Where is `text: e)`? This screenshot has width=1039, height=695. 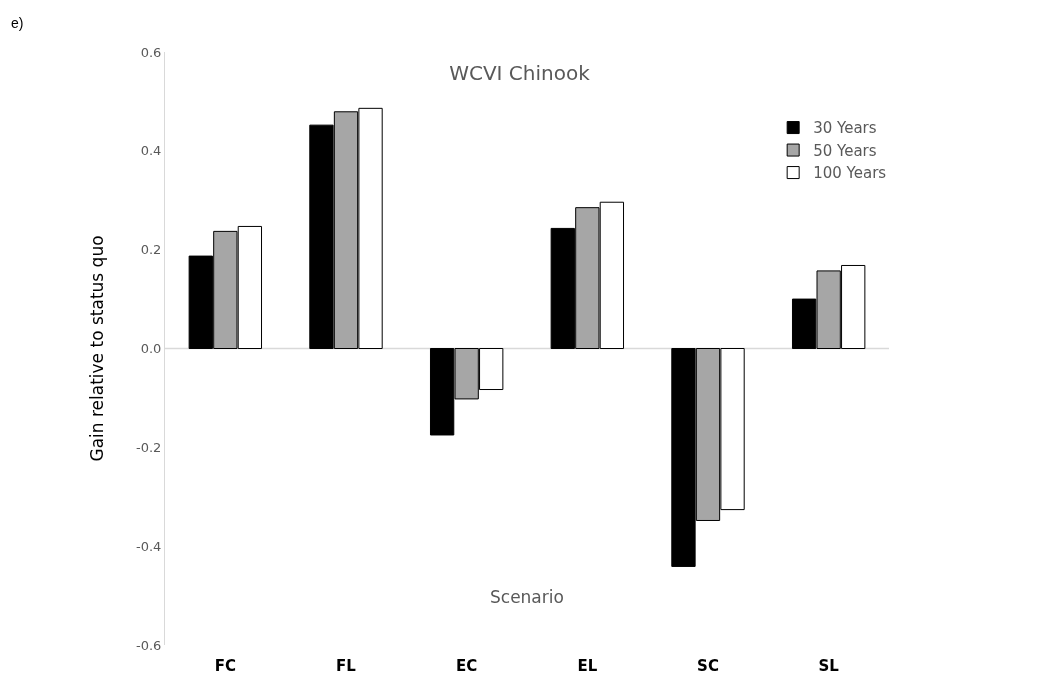
text: e) is located at coordinates (17, 23).